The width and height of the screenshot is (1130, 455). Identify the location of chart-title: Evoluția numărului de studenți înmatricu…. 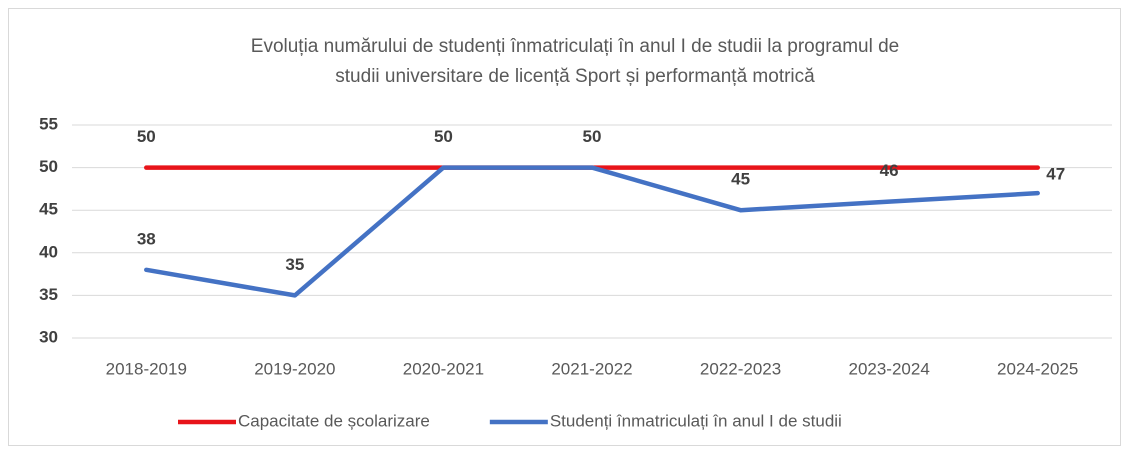
(575, 46).